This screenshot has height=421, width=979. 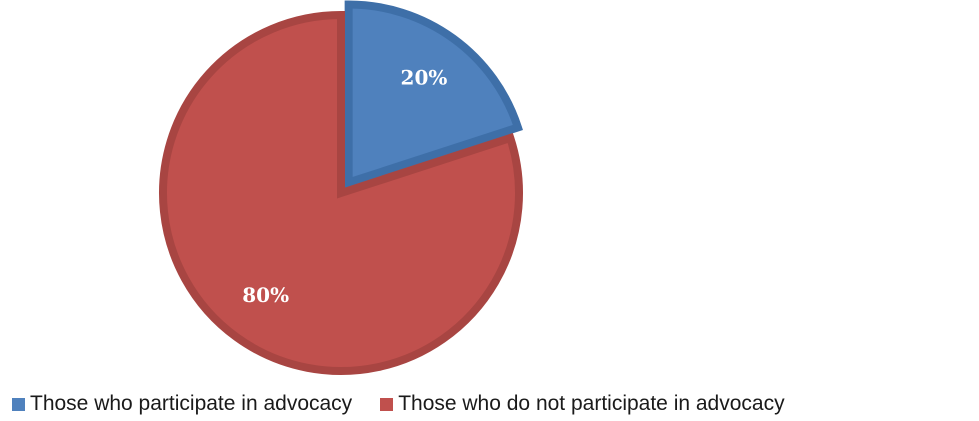 What do you see at coordinates (424, 77) in the screenshot?
I see `data-label-participate: 20%` at bounding box center [424, 77].